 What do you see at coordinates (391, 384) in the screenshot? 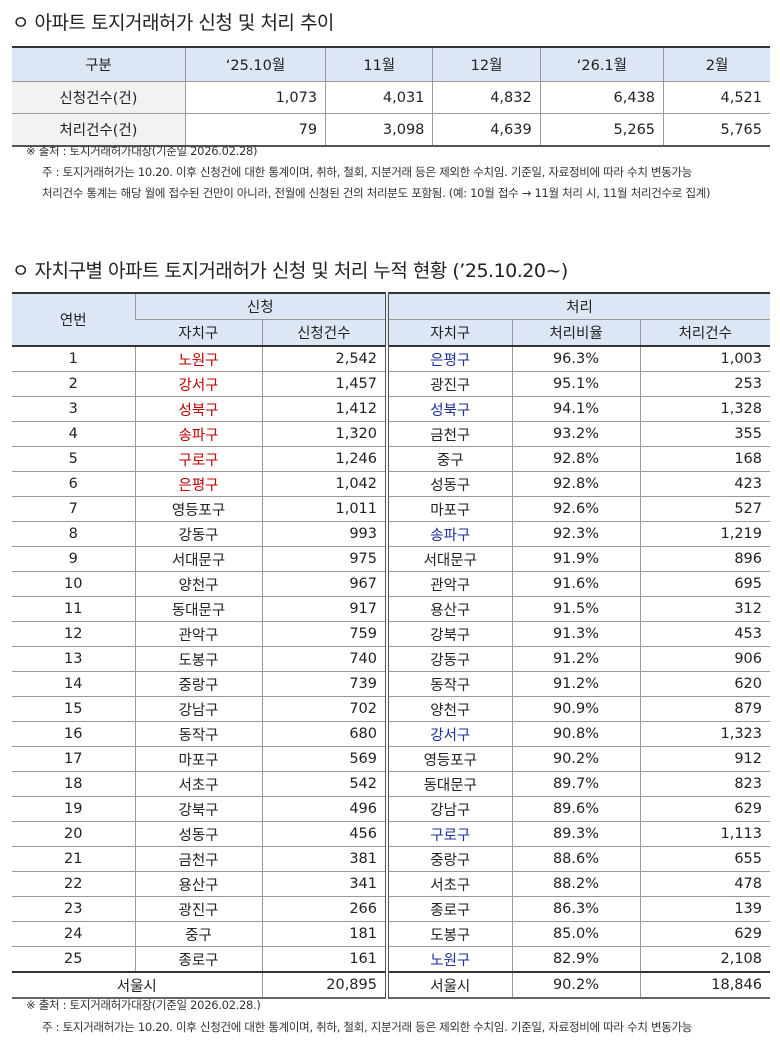
I see `table-row: 2 강서구 1,457 광진구 95.1% 253` at bounding box center [391, 384].